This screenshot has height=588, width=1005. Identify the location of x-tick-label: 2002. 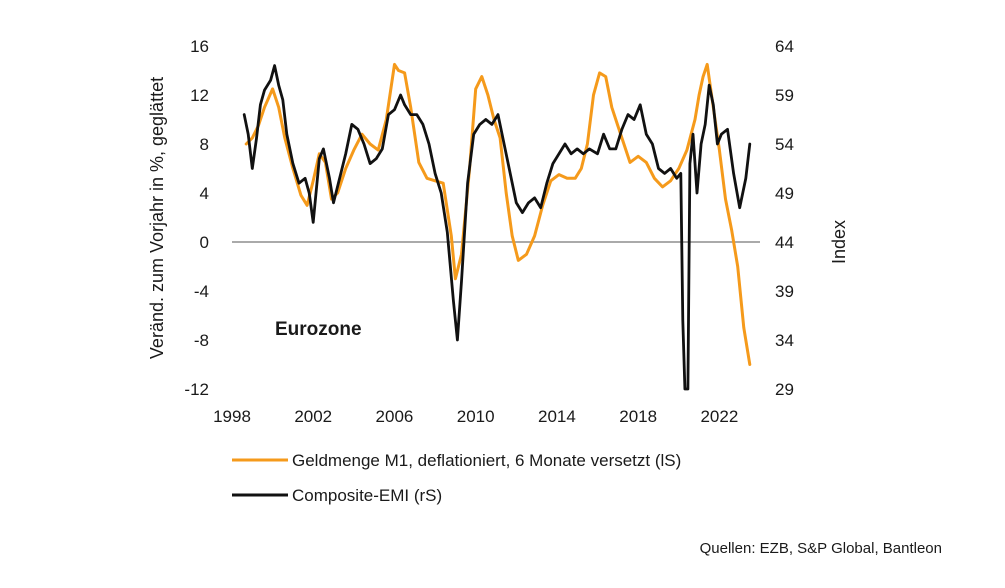
(313, 416).